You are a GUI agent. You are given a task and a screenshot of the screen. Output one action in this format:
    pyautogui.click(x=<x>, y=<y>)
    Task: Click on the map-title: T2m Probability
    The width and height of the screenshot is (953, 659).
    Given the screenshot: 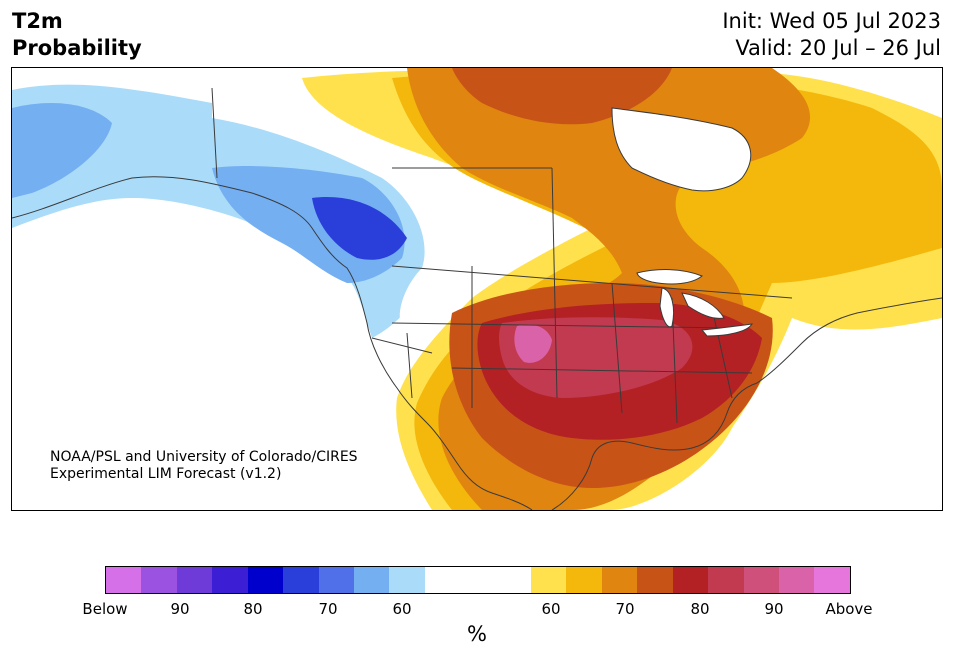 What is the action you would take?
    pyautogui.click(x=77, y=35)
    